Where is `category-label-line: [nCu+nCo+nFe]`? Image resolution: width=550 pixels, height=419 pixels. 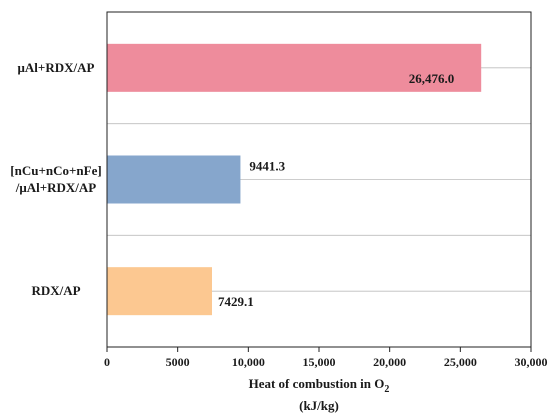 category-label-line: [nCu+nCo+nFe] is located at coordinates (55, 170).